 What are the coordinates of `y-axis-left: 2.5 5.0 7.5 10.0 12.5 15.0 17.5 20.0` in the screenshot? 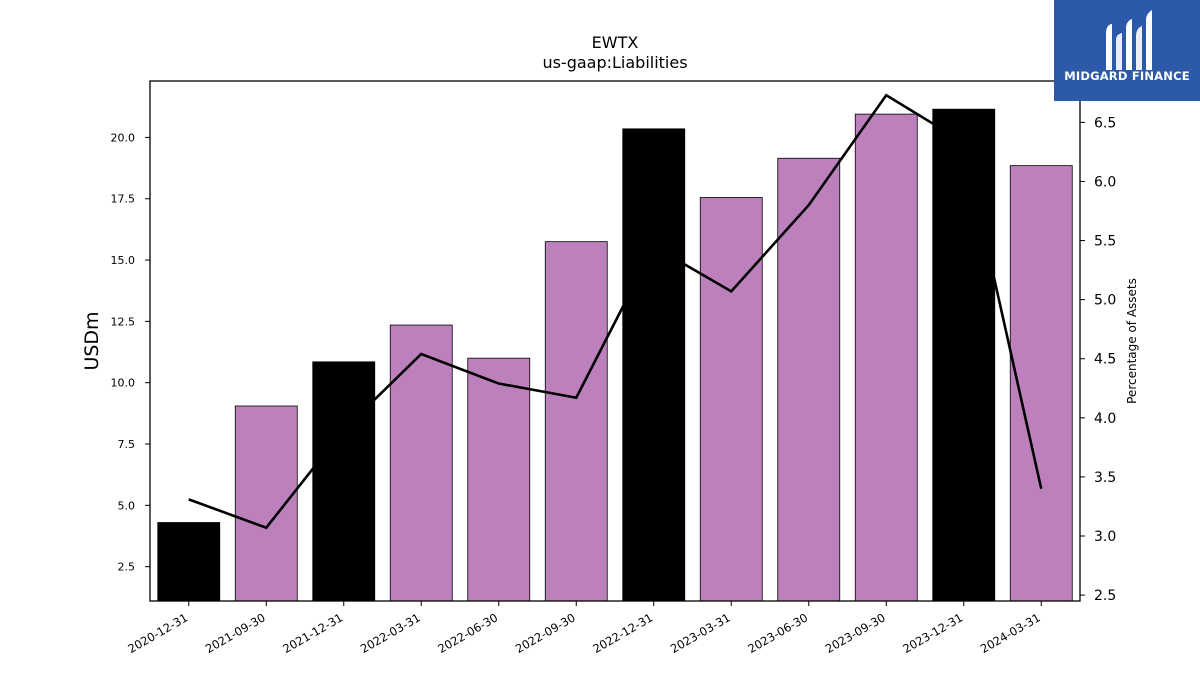 It's located at (130, 352).